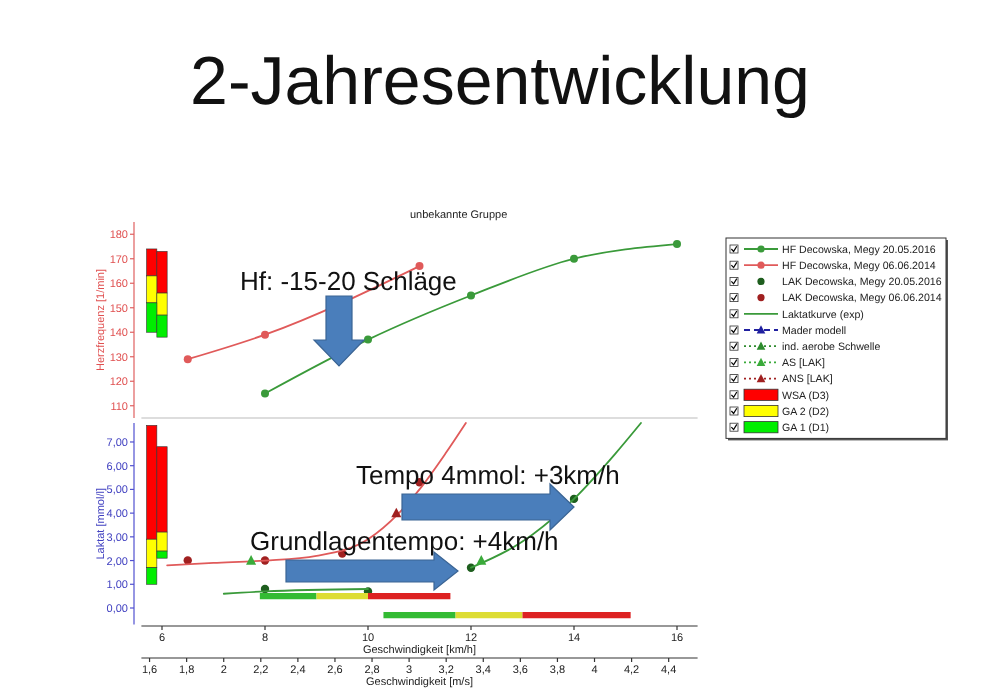  What do you see at coordinates (500, 82) in the screenshot?
I see `chart-title: 2-Jahresentwicklung` at bounding box center [500, 82].